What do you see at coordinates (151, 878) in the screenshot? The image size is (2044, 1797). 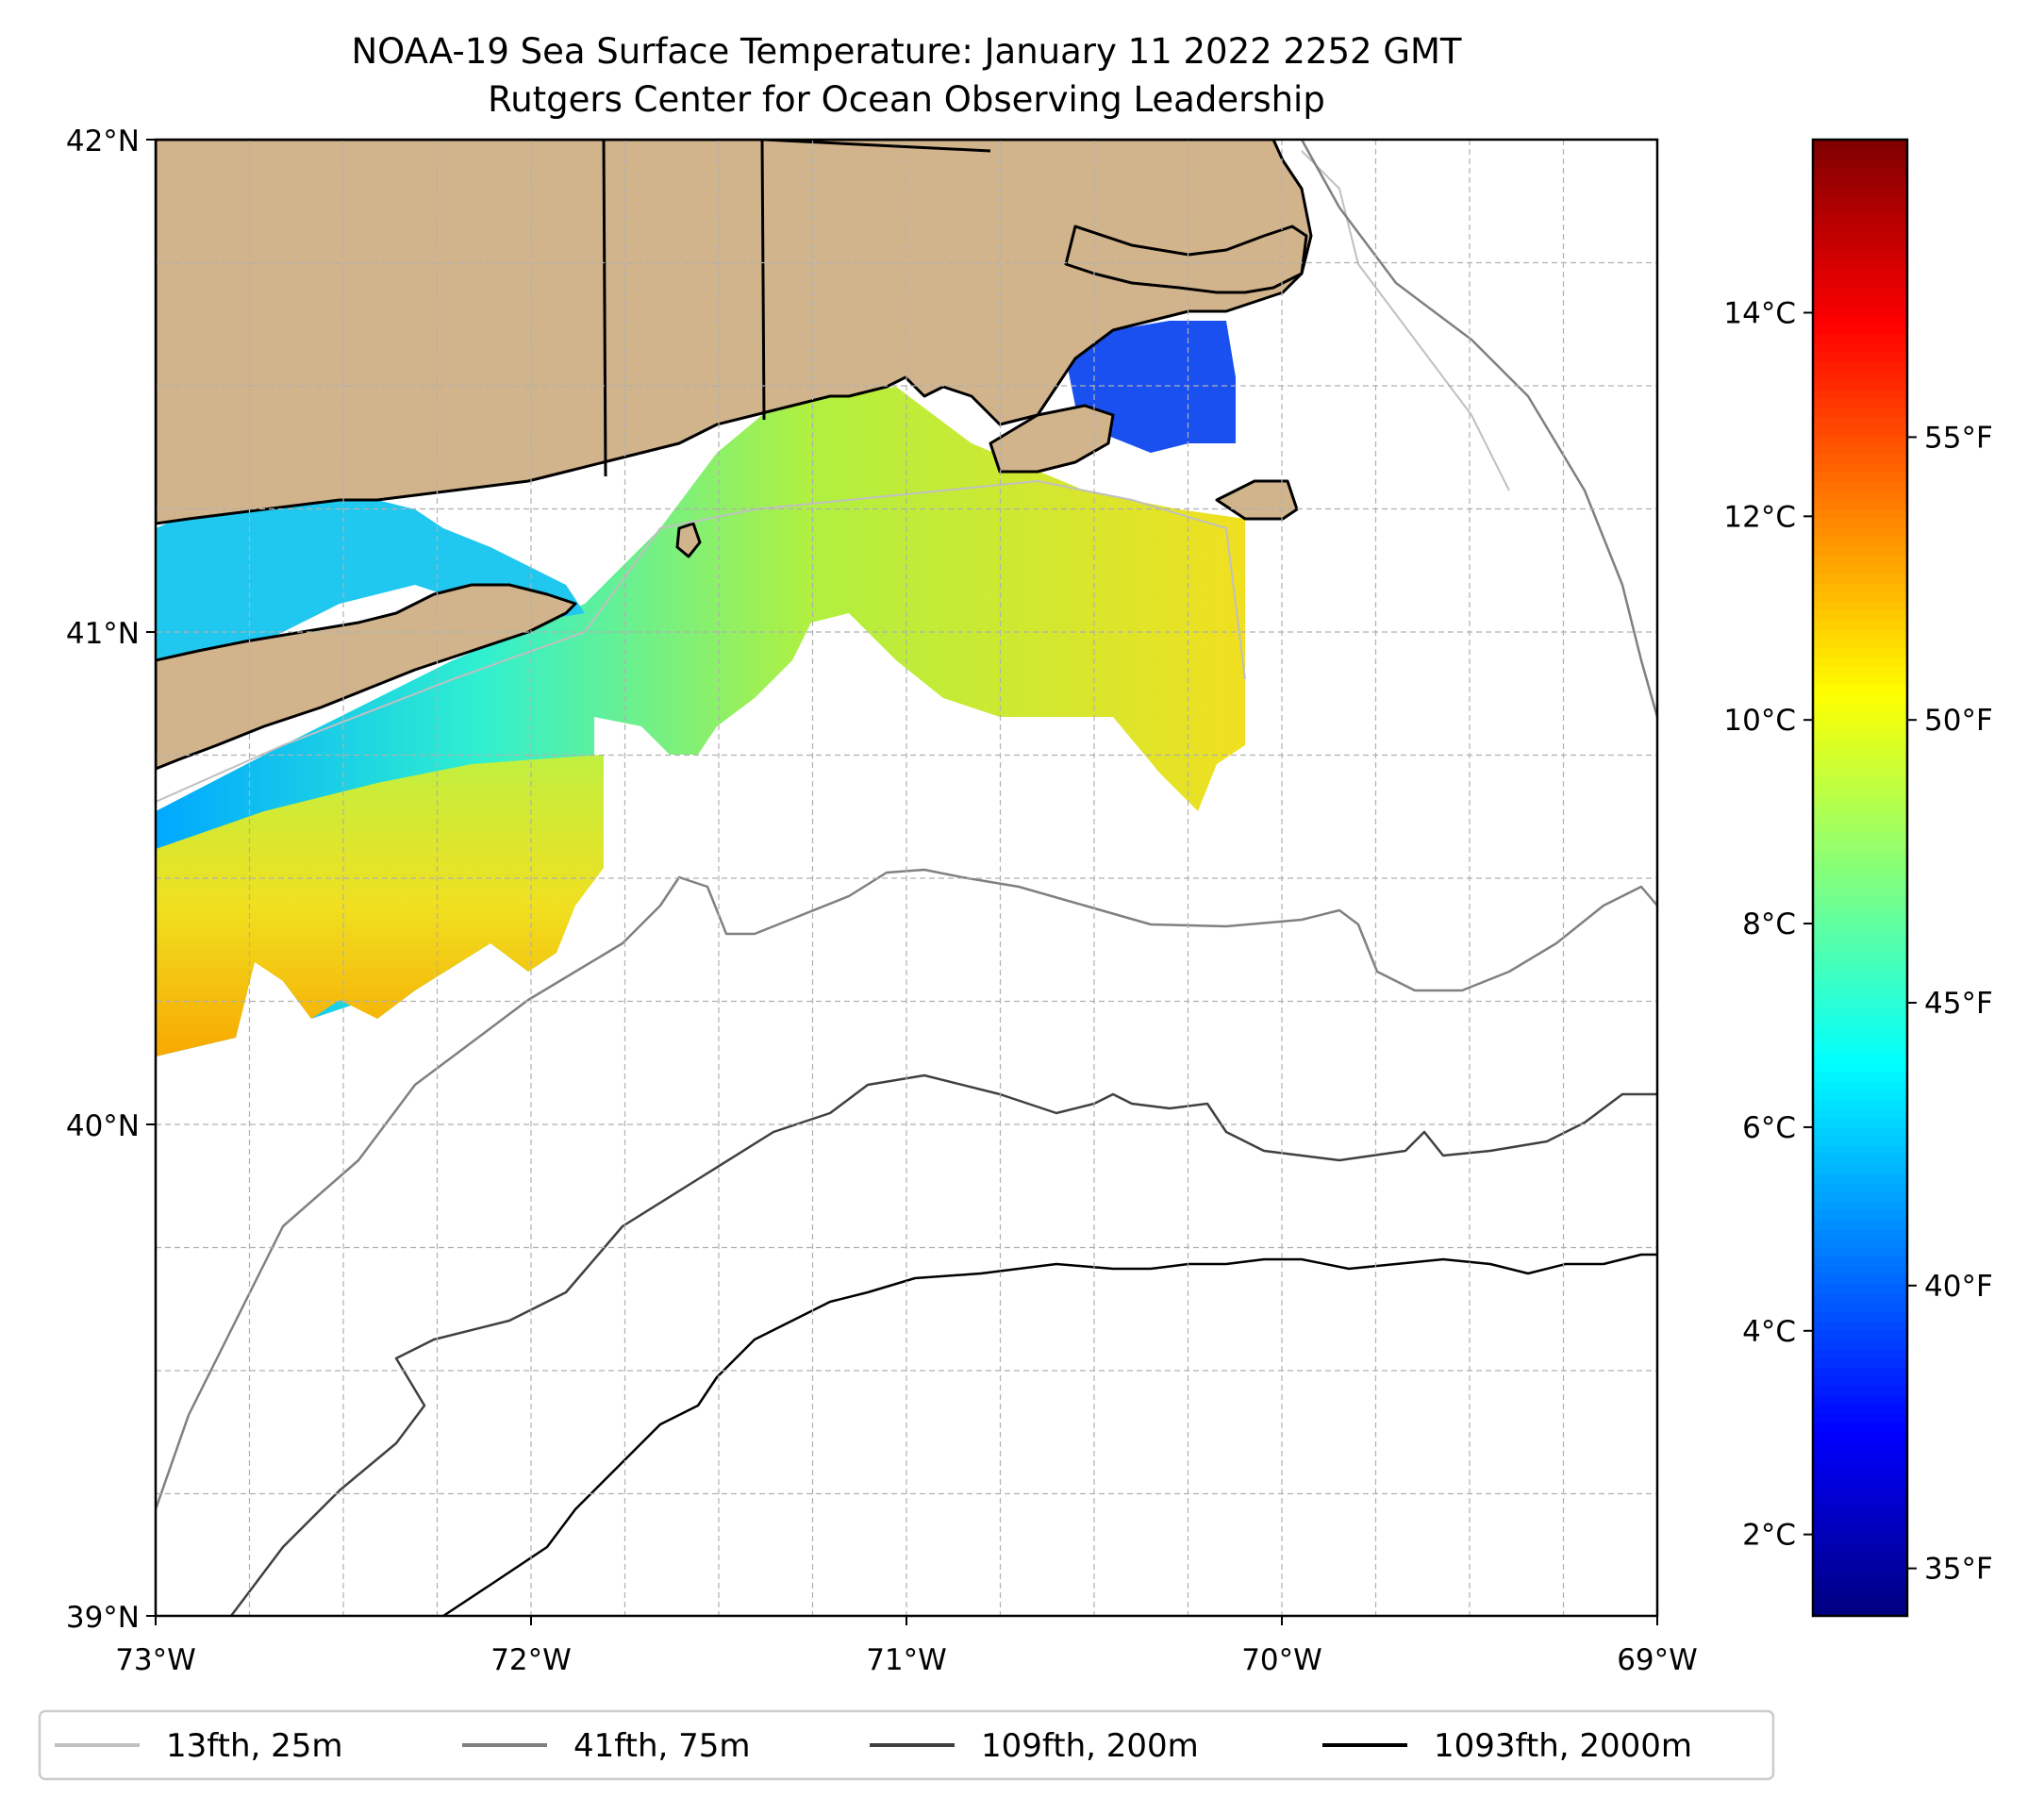 I see `y-axis` at bounding box center [151, 878].